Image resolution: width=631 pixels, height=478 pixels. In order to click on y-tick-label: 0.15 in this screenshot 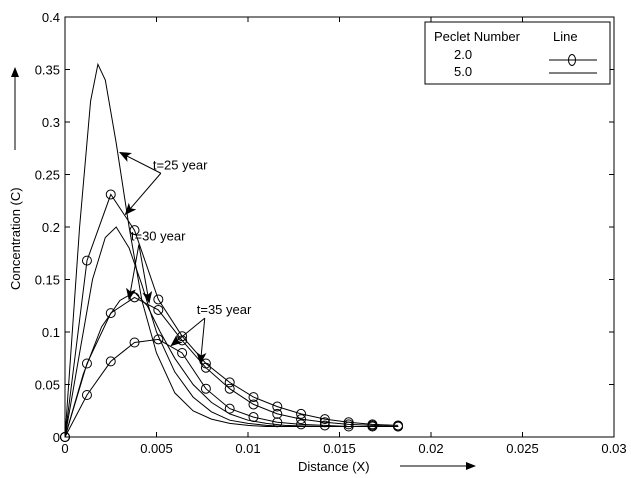, I will do `click(47, 280)`.